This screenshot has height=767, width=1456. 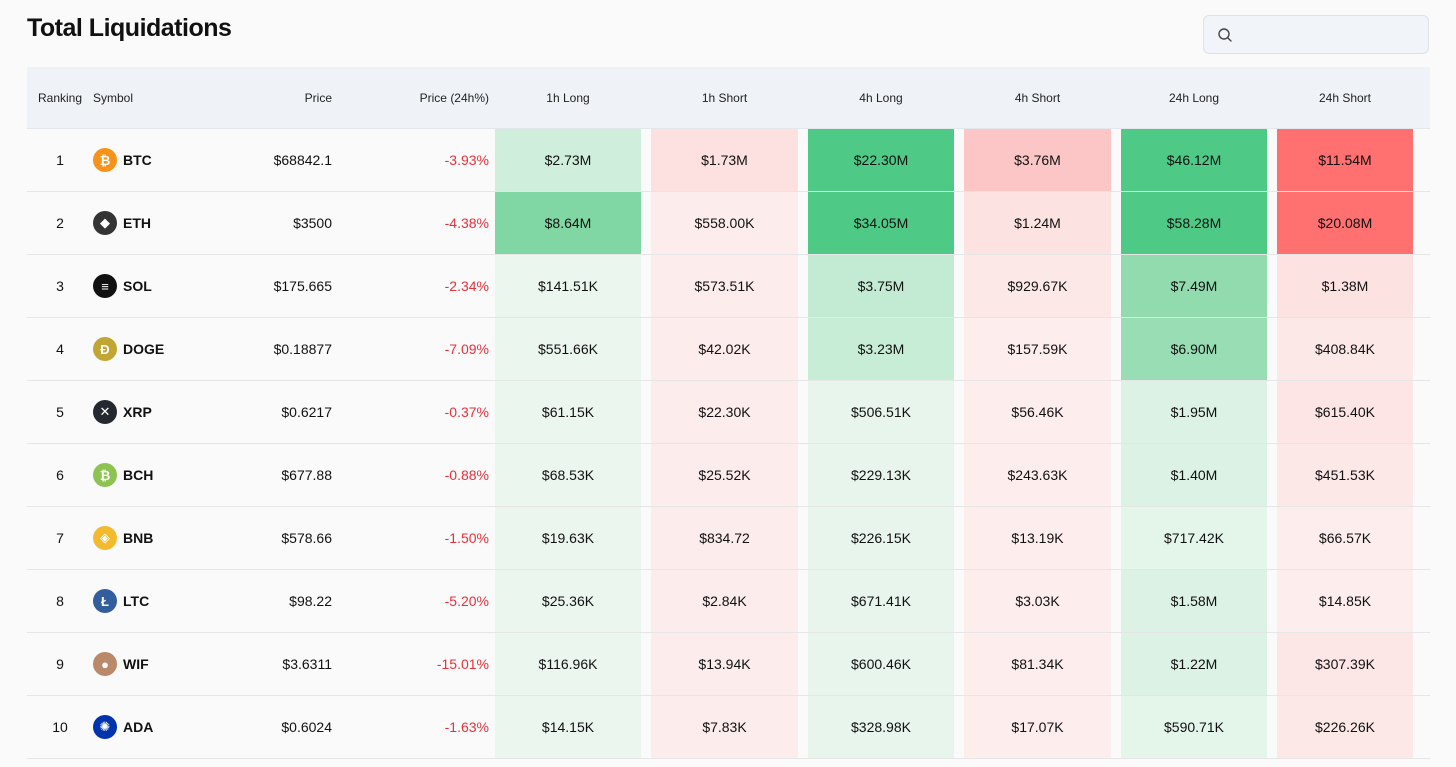 I want to click on symbol-cell: Ł LTC, so click(x=143, y=601).